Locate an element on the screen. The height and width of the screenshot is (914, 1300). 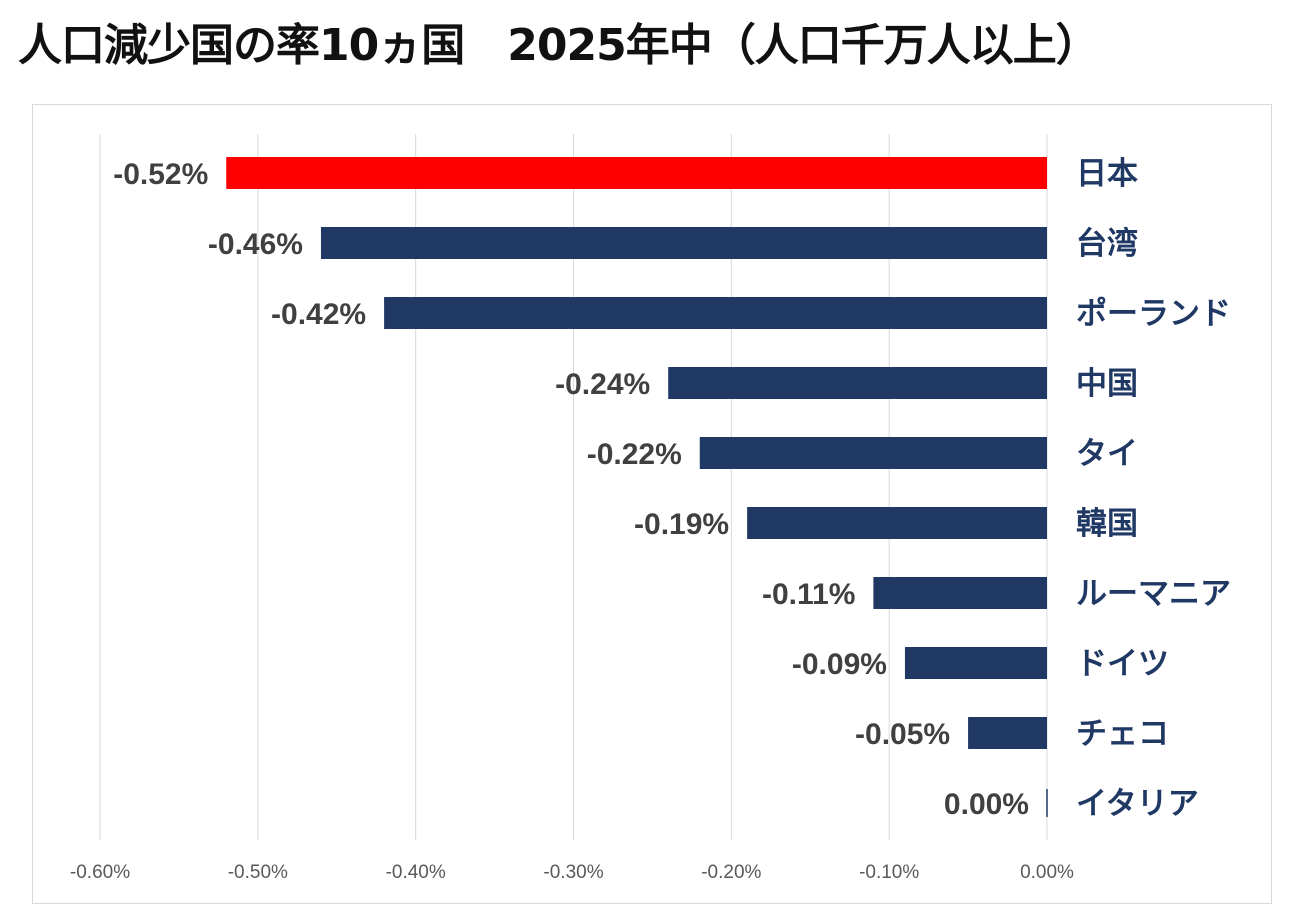
data-label: -0.11% is located at coordinates (808, 594).